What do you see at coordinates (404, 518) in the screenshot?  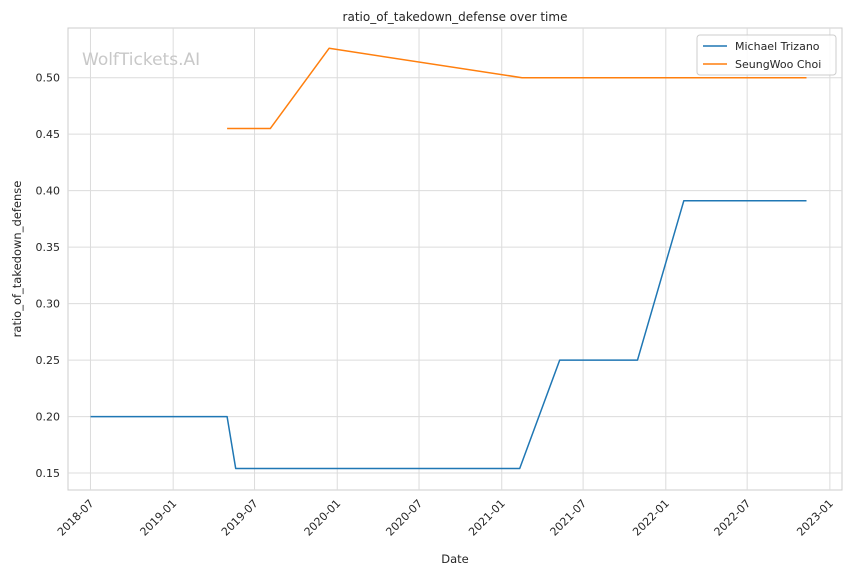 I see `x-tick-label: 2020-07` at bounding box center [404, 518].